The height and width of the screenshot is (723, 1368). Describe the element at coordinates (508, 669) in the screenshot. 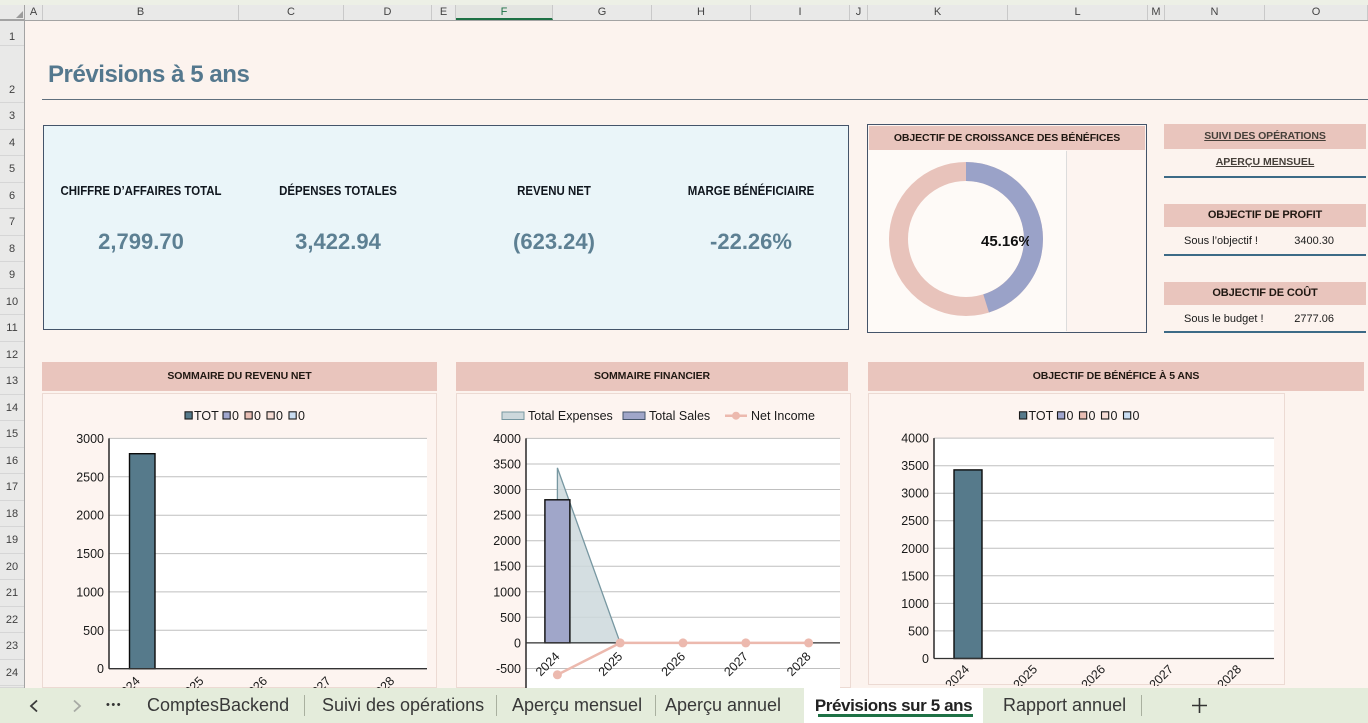

I see `svg-text: -500` at that location.